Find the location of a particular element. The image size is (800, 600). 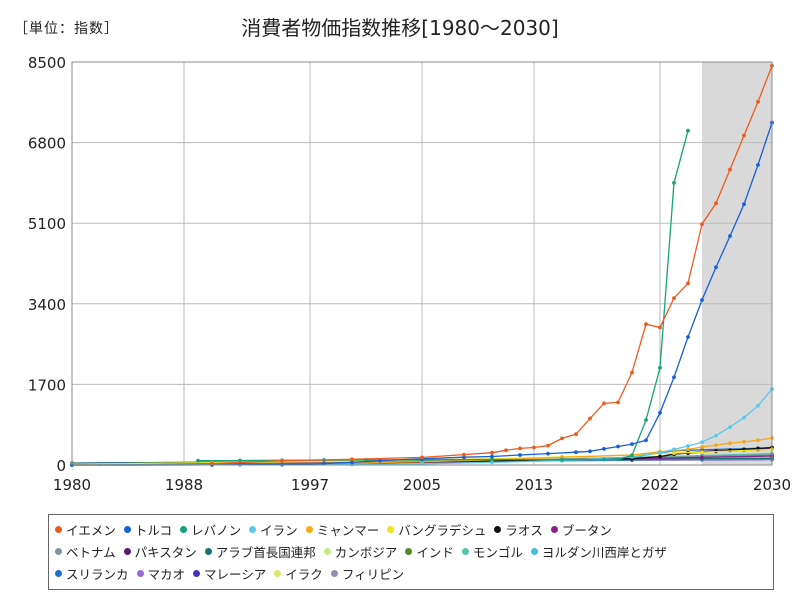

legend-label: フィリピン is located at coordinates (373, 574).